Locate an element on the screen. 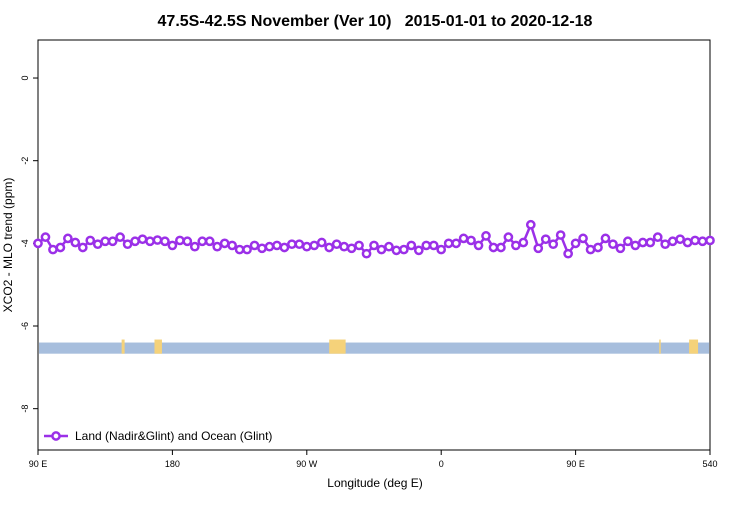 This screenshot has height=505, width=750. x-tick-label: 540 is located at coordinates (709, 464).